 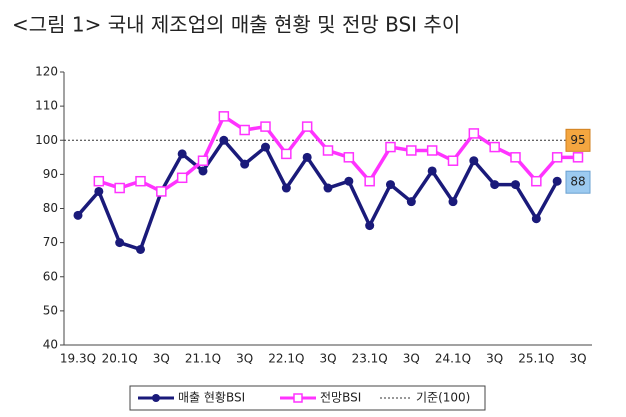 I want to click on x-tick-label: 25.1Q, so click(x=536, y=359).